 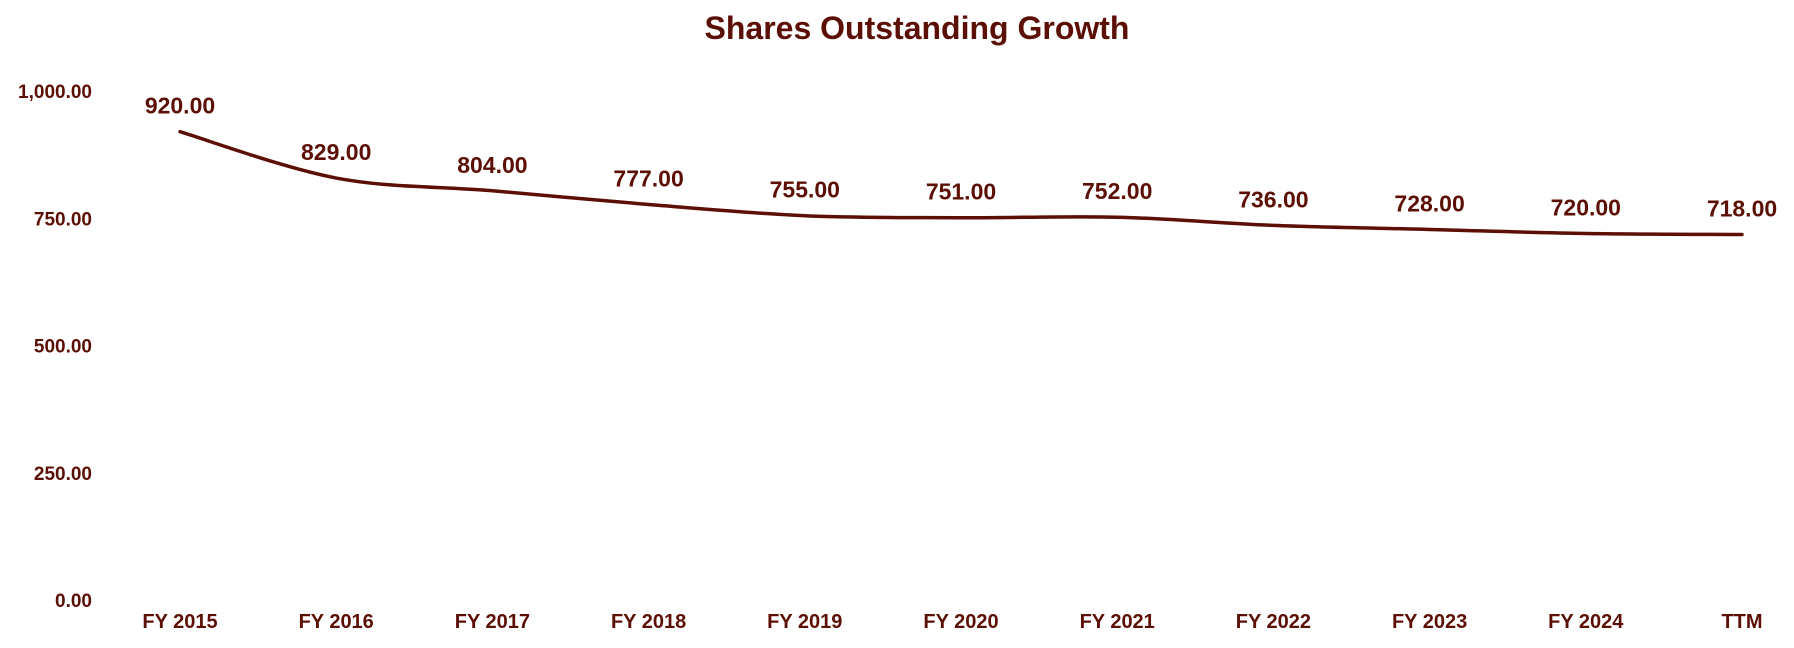 I want to click on data-label: 720.00, so click(x=1586, y=208).